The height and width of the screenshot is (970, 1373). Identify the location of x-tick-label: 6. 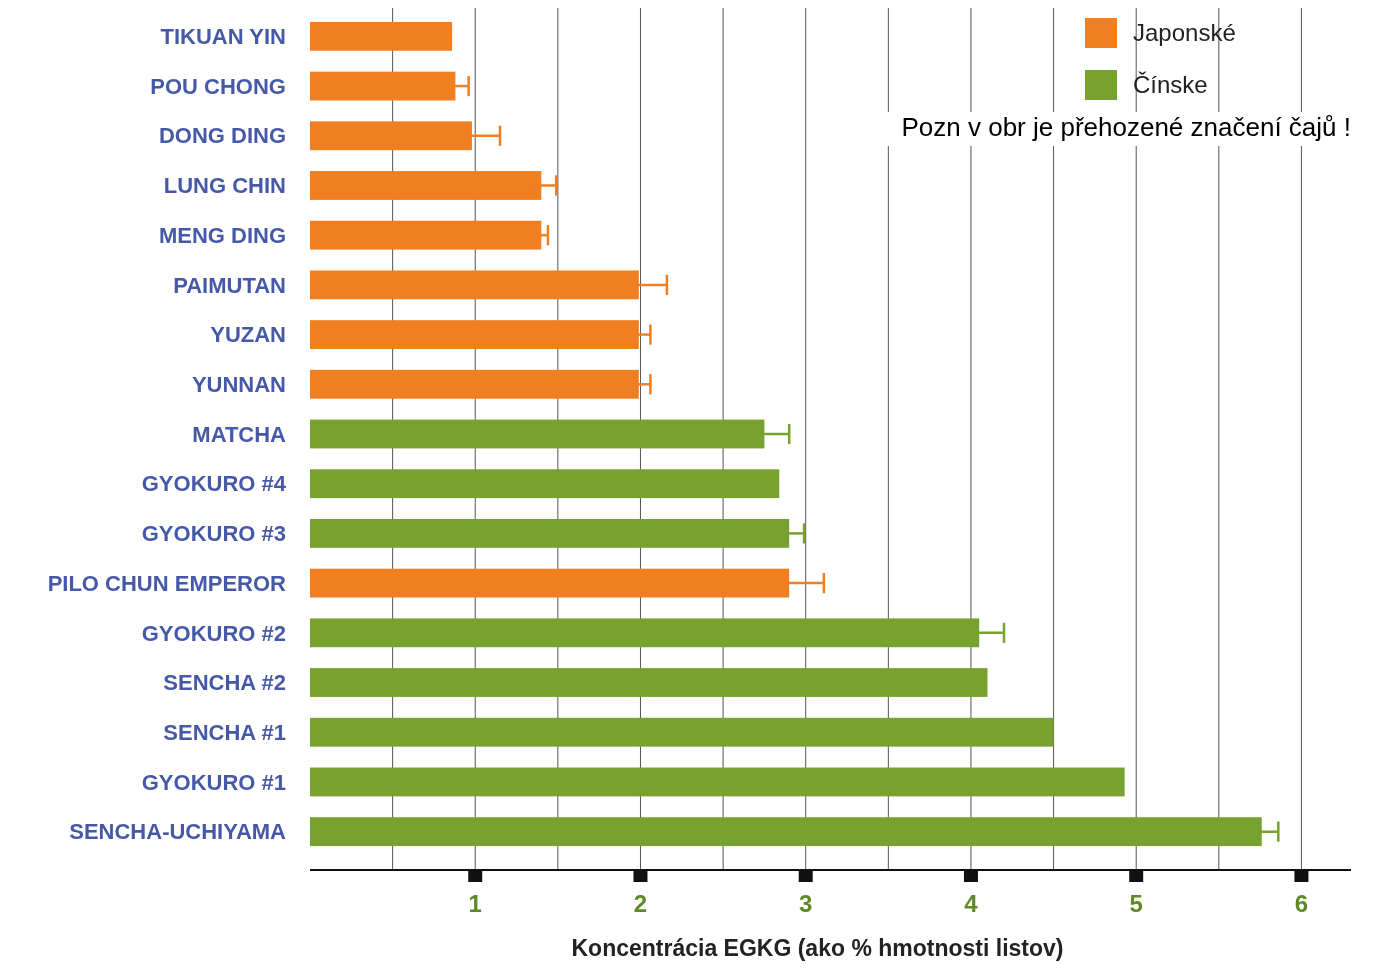
(1301, 903).